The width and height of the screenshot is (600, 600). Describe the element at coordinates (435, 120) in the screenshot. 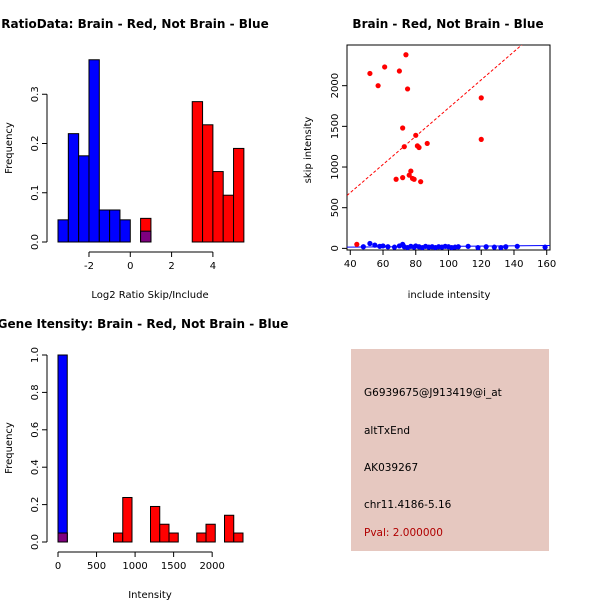

I see `red-fit-line` at that location.